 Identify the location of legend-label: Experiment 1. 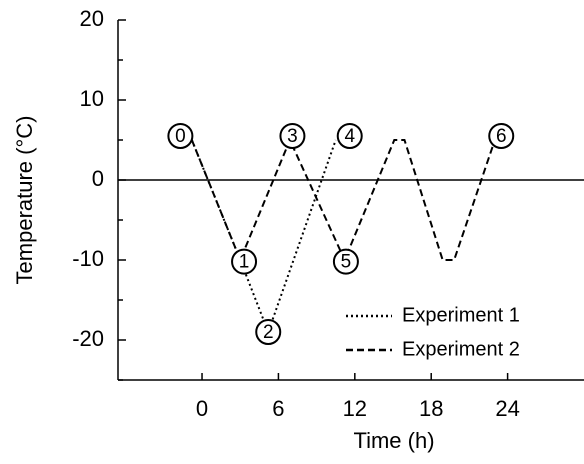
(461, 315).